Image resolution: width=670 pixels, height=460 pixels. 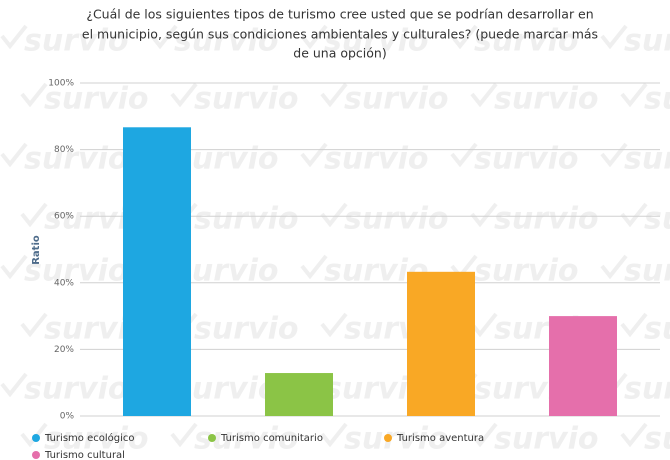 I want to click on y-tick-label: 100%, so click(x=61, y=84).